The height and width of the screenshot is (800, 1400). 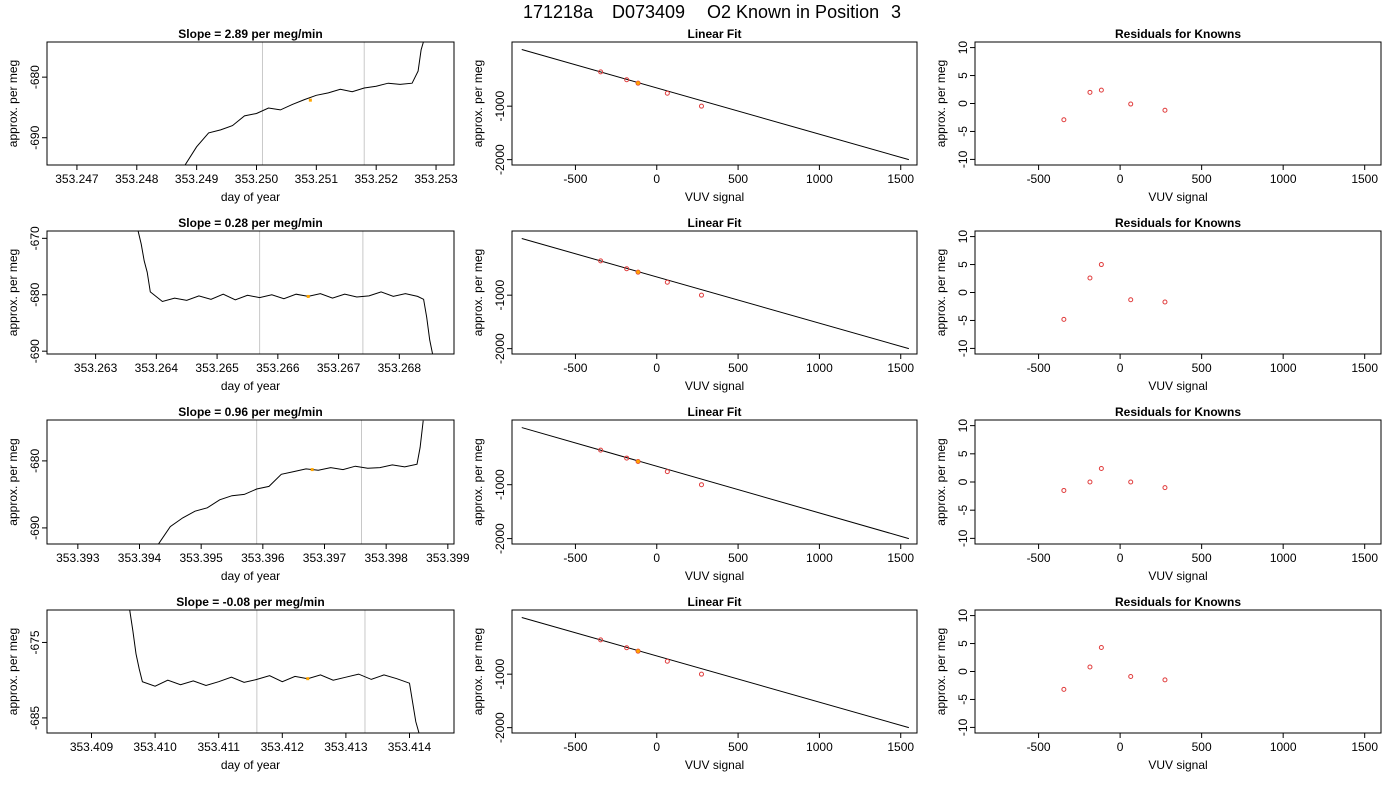 I want to click on trace-mean-marker, so click(x=312, y=470).